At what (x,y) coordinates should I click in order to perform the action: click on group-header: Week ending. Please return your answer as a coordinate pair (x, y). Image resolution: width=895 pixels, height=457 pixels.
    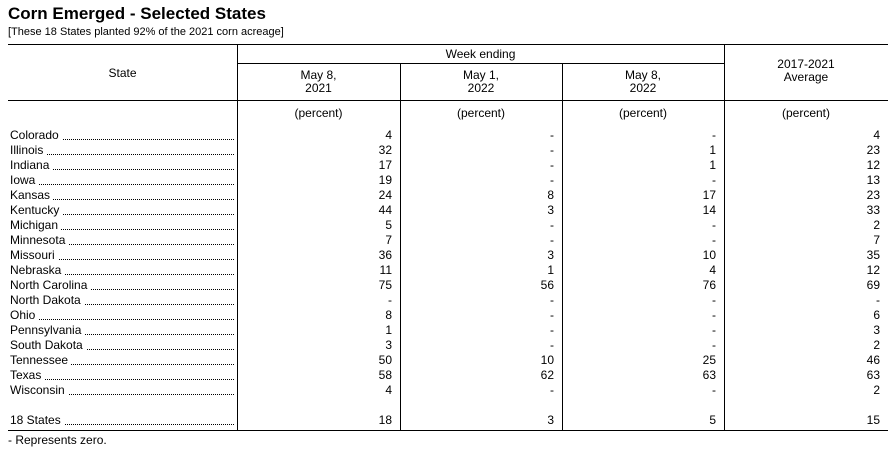
    Looking at the image, I should click on (480, 54).